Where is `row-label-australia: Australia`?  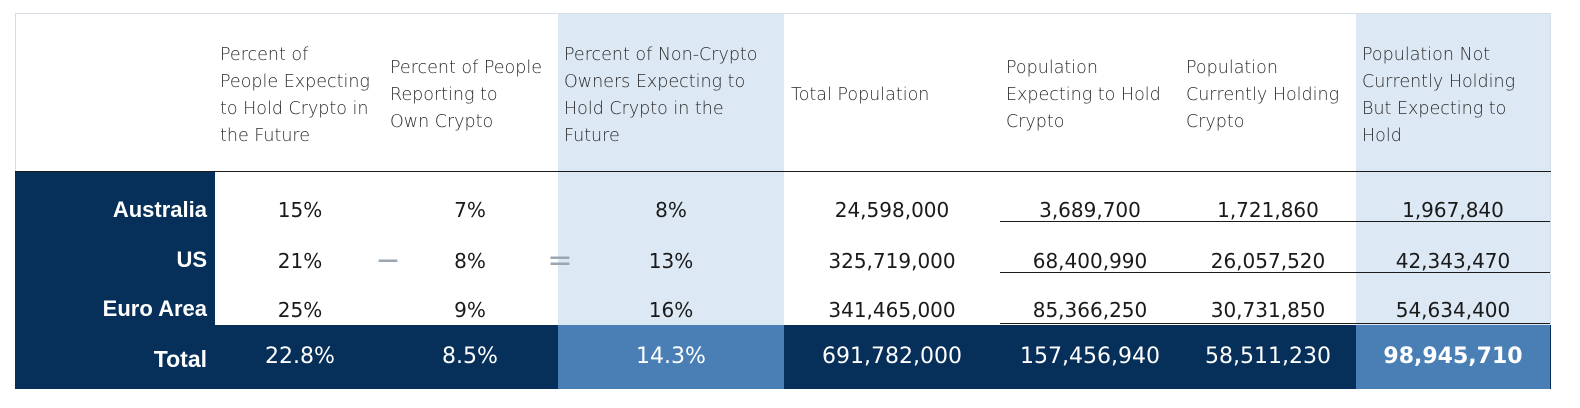
row-label-australia: Australia is located at coordinates (159, 209).